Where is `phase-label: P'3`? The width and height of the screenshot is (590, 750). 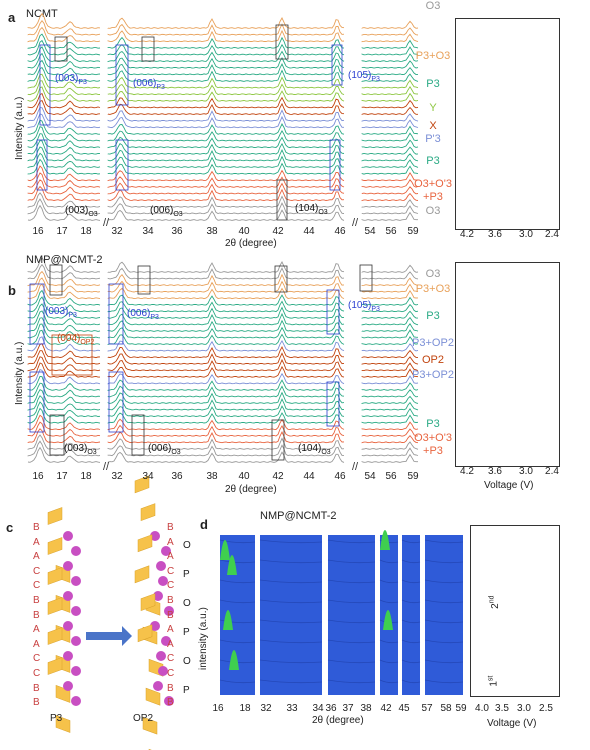 phase-label: P'3 is located at coordinates (433, 139).